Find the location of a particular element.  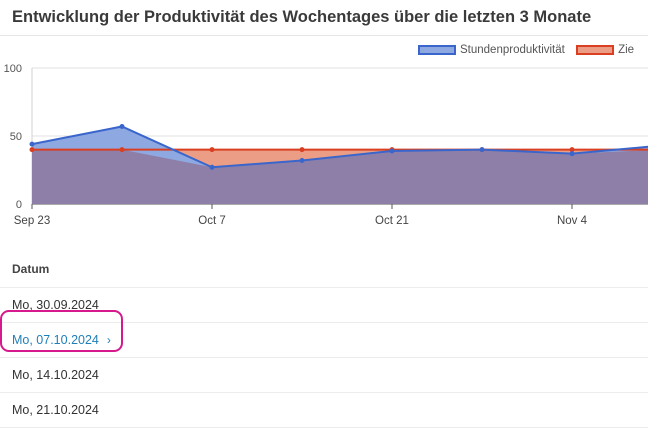

row-date: Mo, 21.10.2024 is located at coordinates (55, 410).